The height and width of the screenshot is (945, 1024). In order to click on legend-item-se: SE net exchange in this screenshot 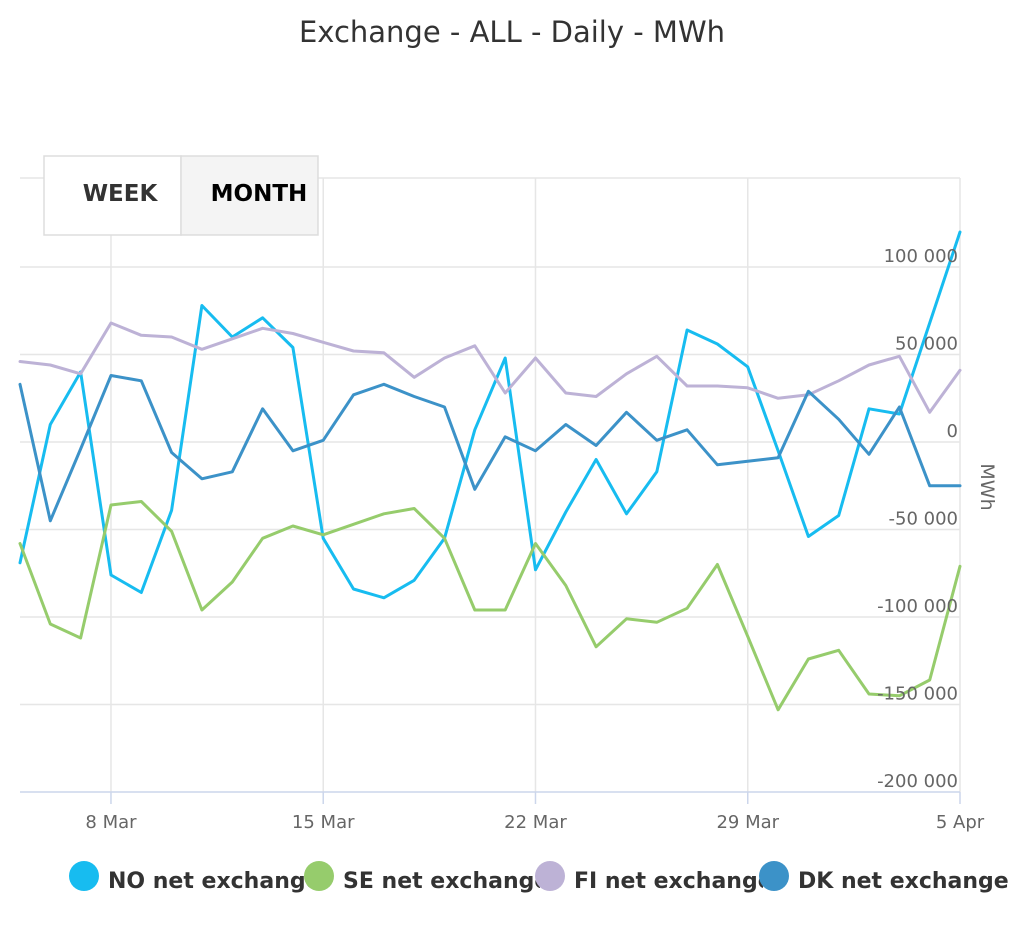, I will do `click(426, 877)`.